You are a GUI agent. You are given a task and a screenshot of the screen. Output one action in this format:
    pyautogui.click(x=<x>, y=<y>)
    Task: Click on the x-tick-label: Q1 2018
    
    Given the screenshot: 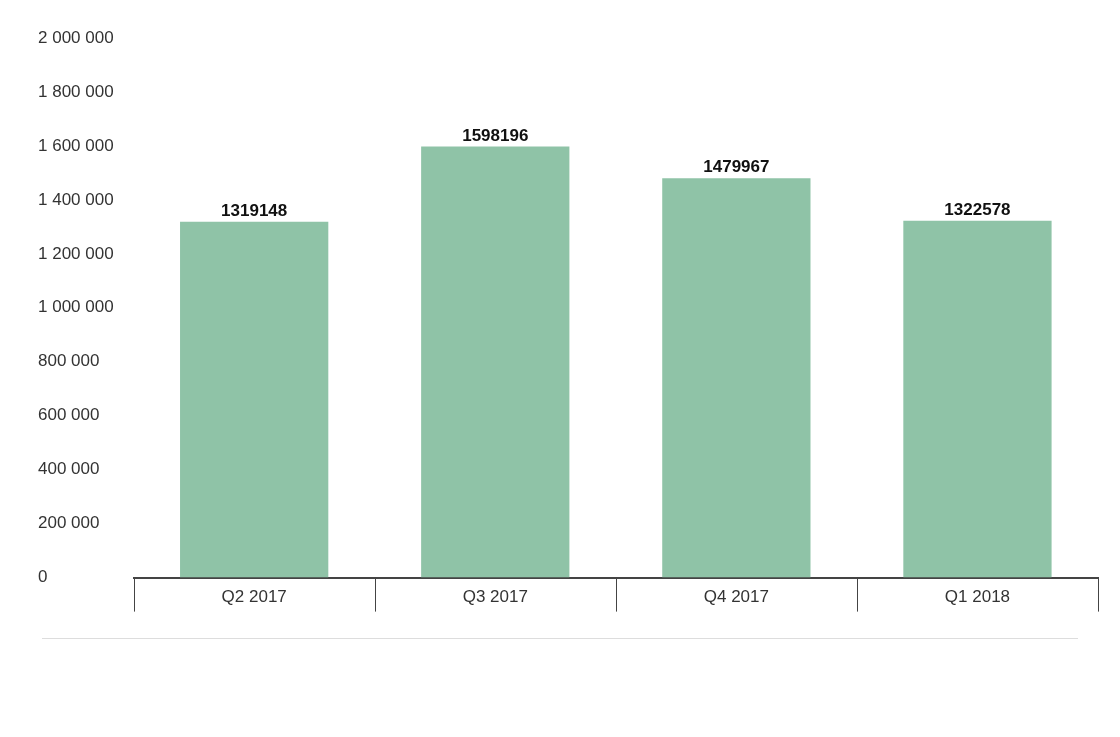 What is the action you would take?
    pyautogui.click(x=977, y=597)
    